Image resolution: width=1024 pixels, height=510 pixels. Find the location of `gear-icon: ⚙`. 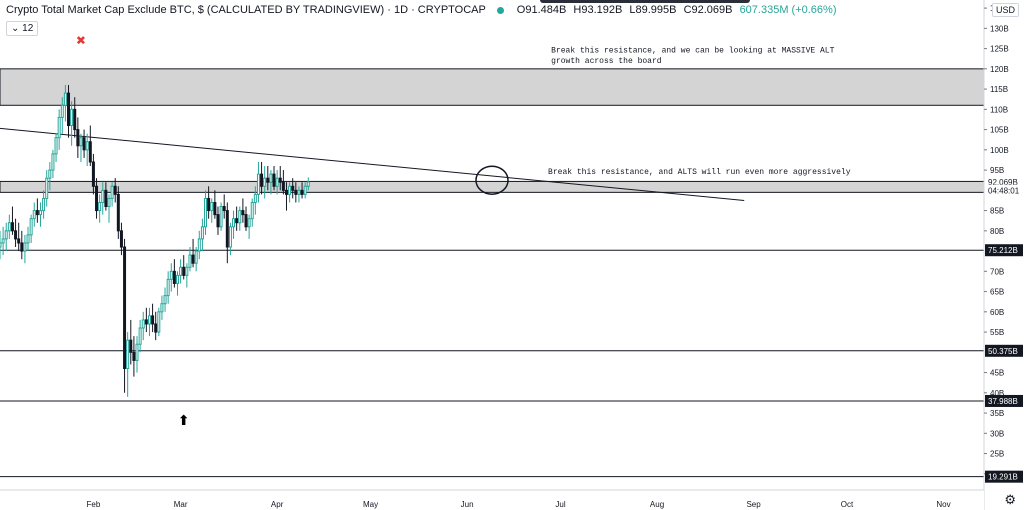

gear-icon: ⚙ is located at coordinates (1010, 499).